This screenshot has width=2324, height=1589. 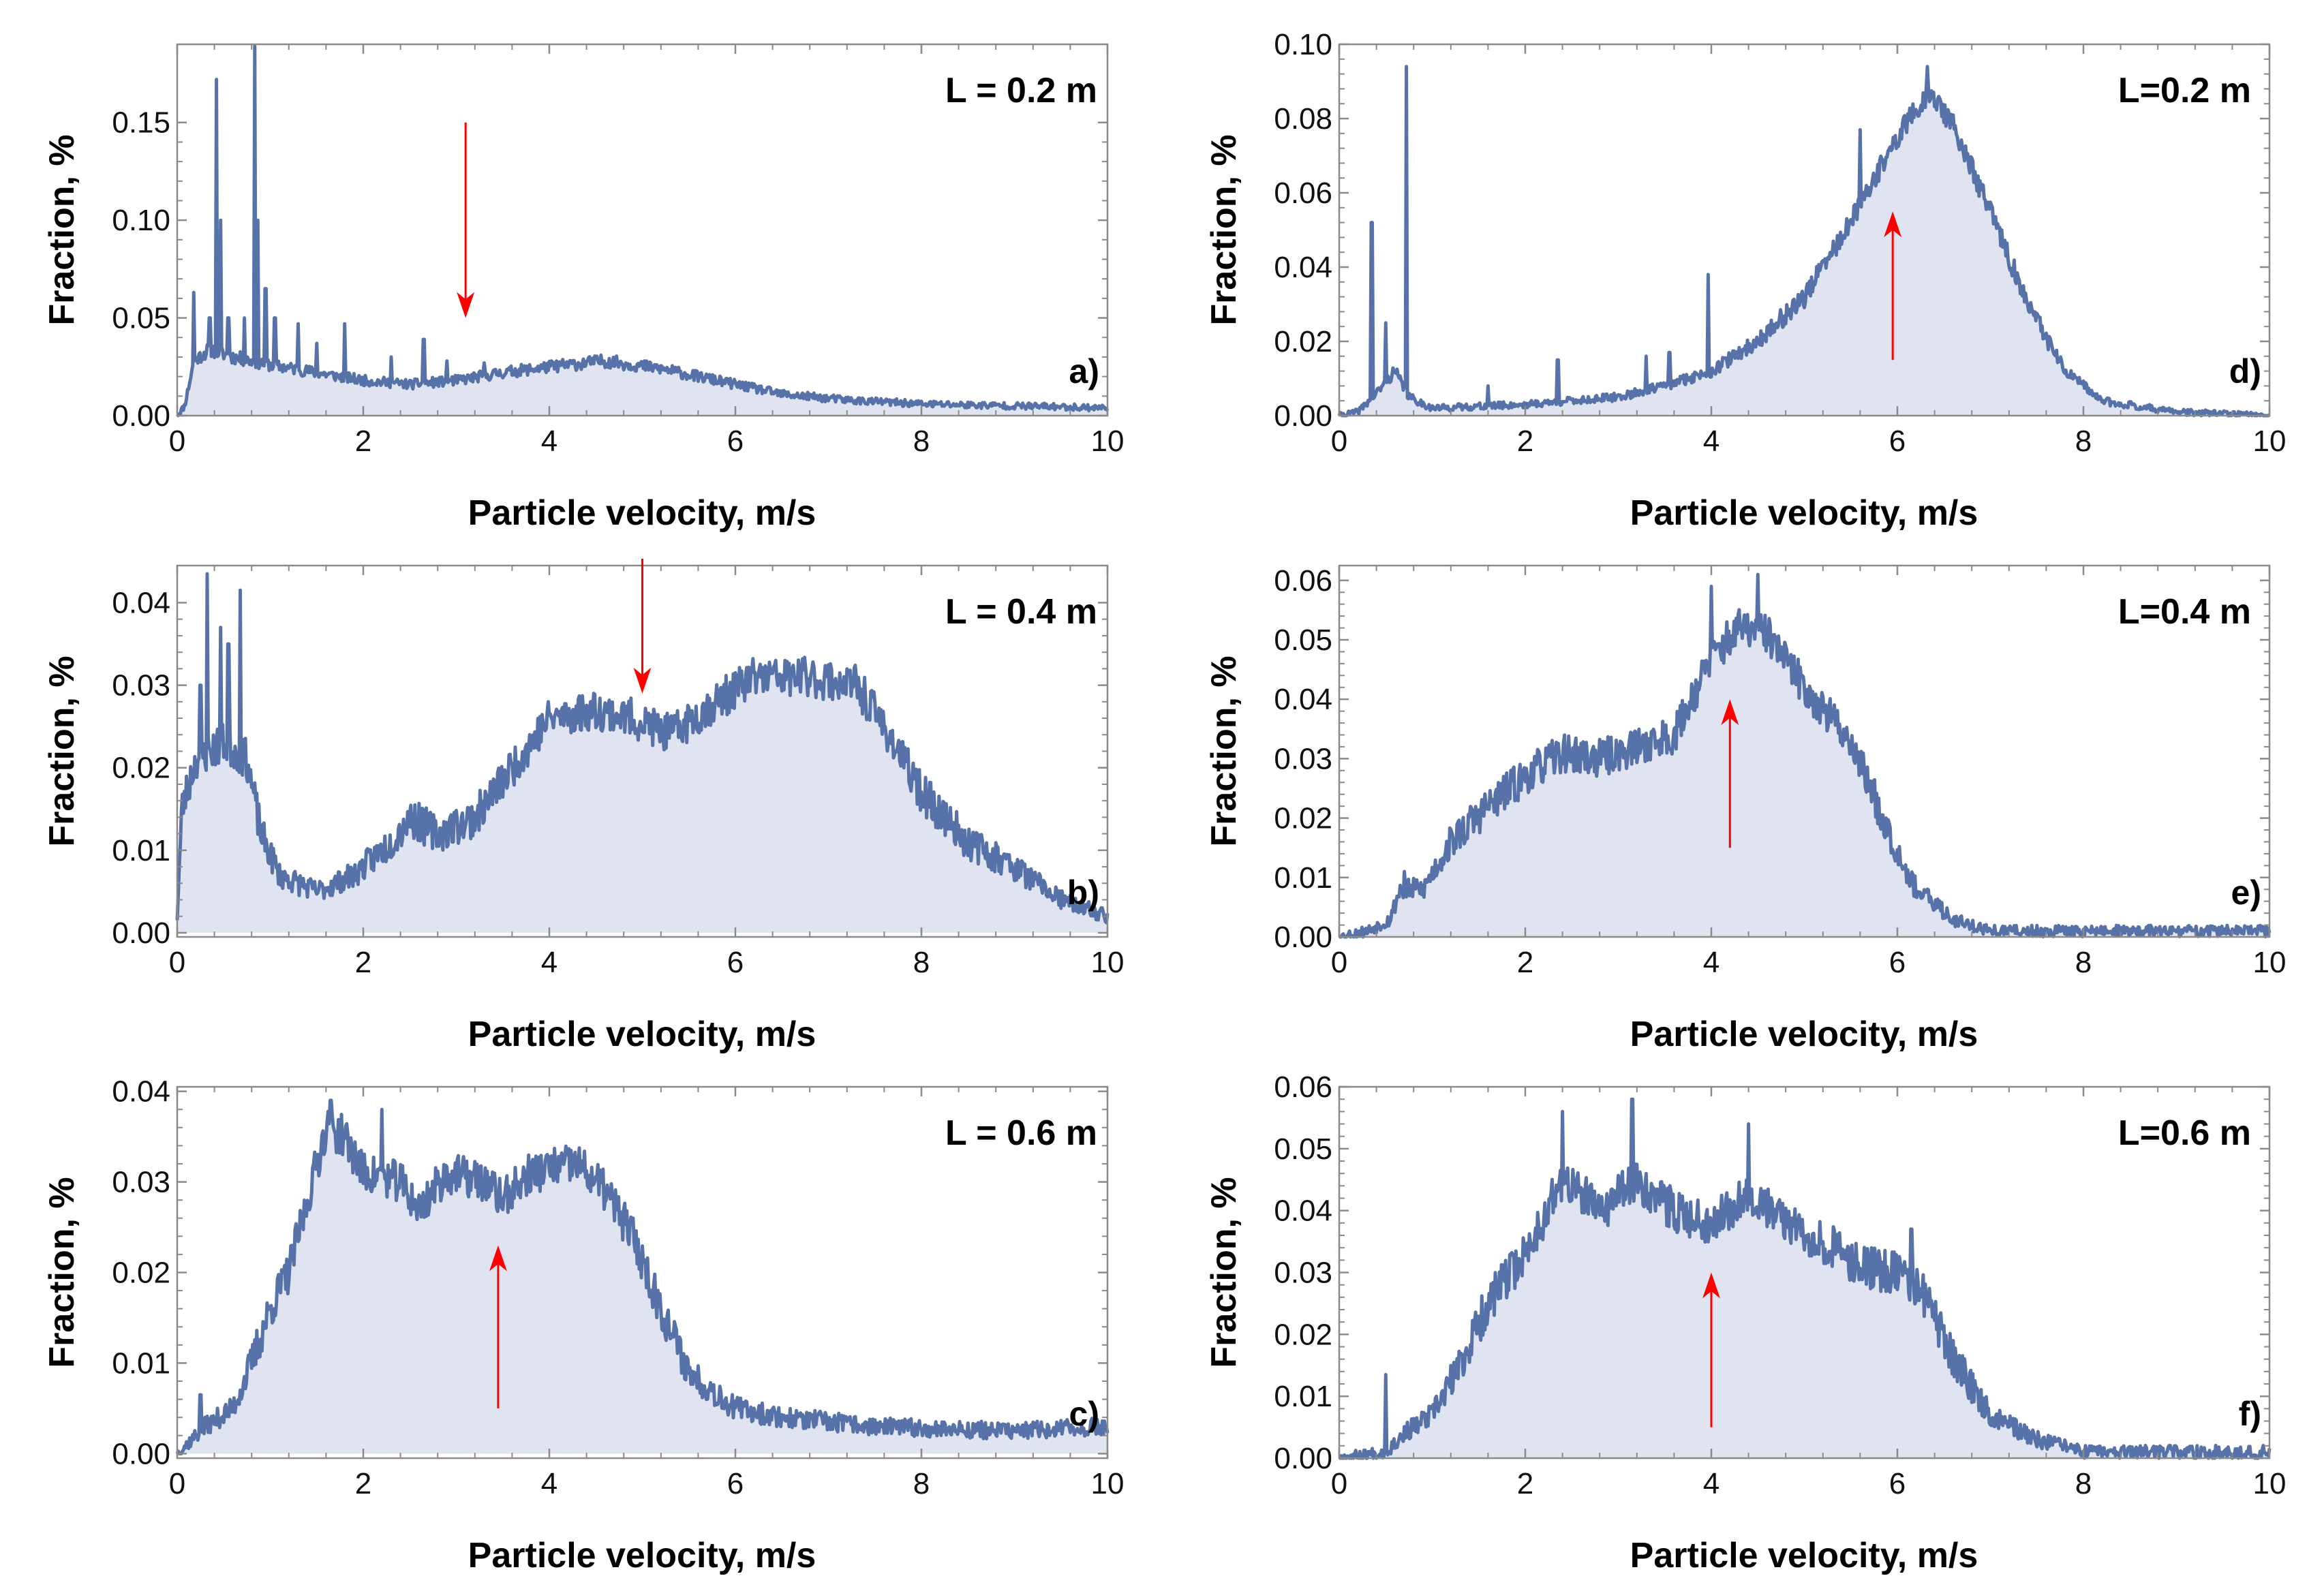 What do you see at coordinates (1021, 91) in the screenshot?
I see `panel-a-title: L = 0.2 m` at bounding box center [1021, 91].